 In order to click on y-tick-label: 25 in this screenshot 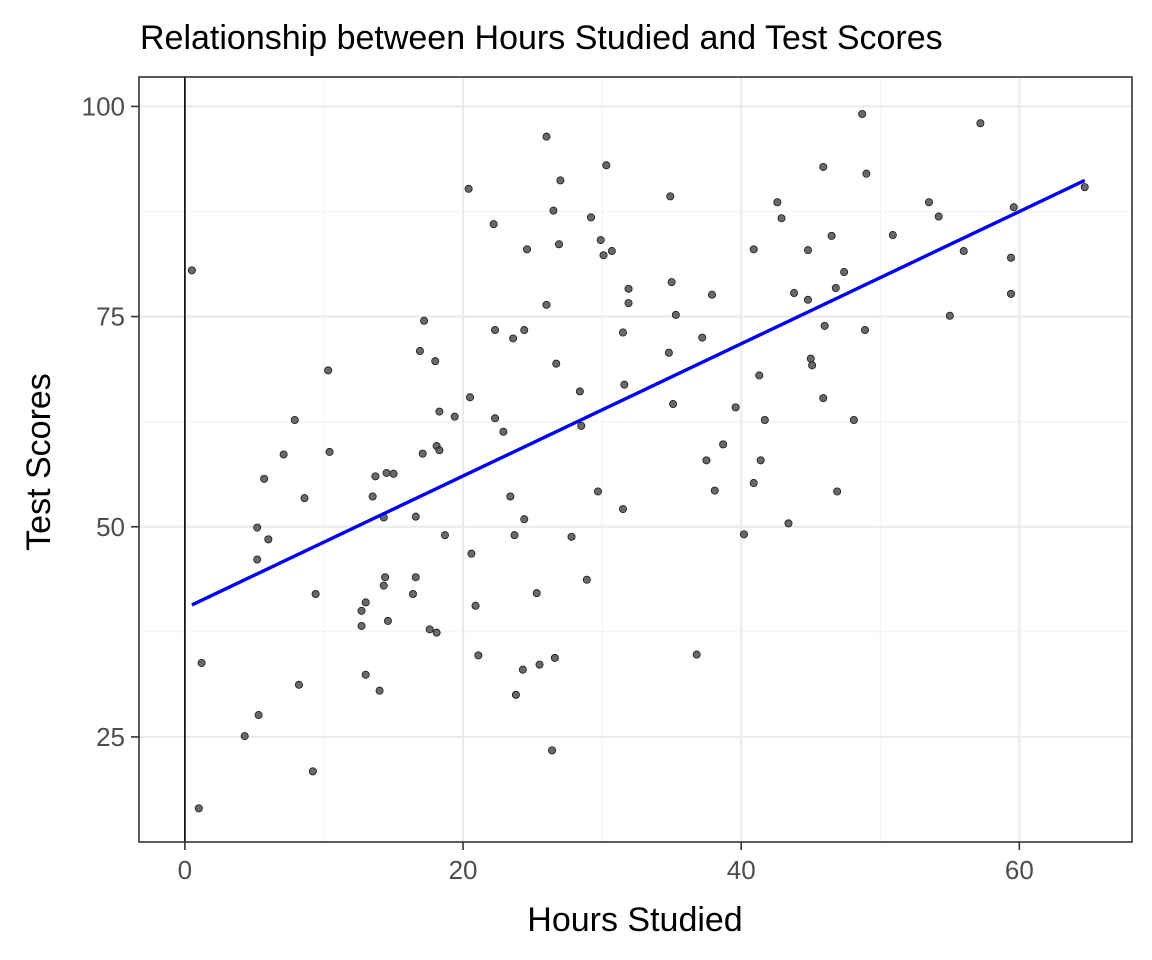, I will do `click(110, 737)`.